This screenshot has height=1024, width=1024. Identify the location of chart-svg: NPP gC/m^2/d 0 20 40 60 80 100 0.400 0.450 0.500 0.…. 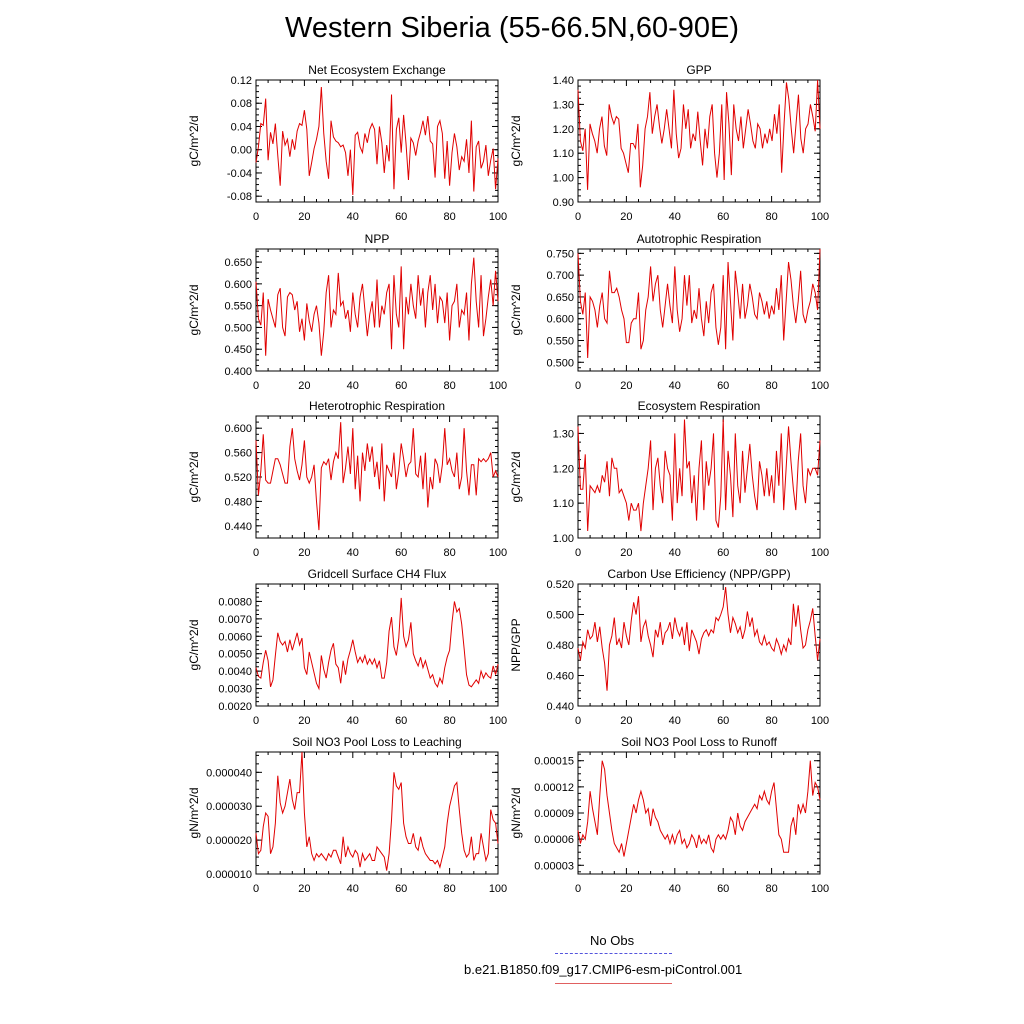
(347, 312).